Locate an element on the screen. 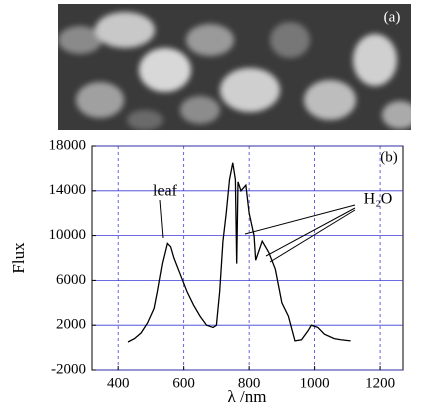 The image size is (429, 413). x-tick-label: 800 is located at coordinates (249, 383).